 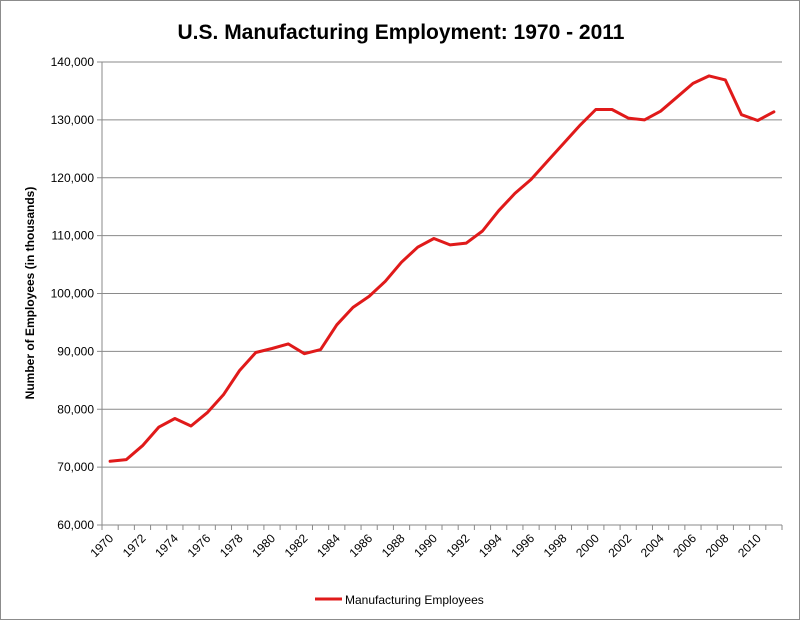 I want to click on x-tick-label: 2008, so click(x=717, y=545).